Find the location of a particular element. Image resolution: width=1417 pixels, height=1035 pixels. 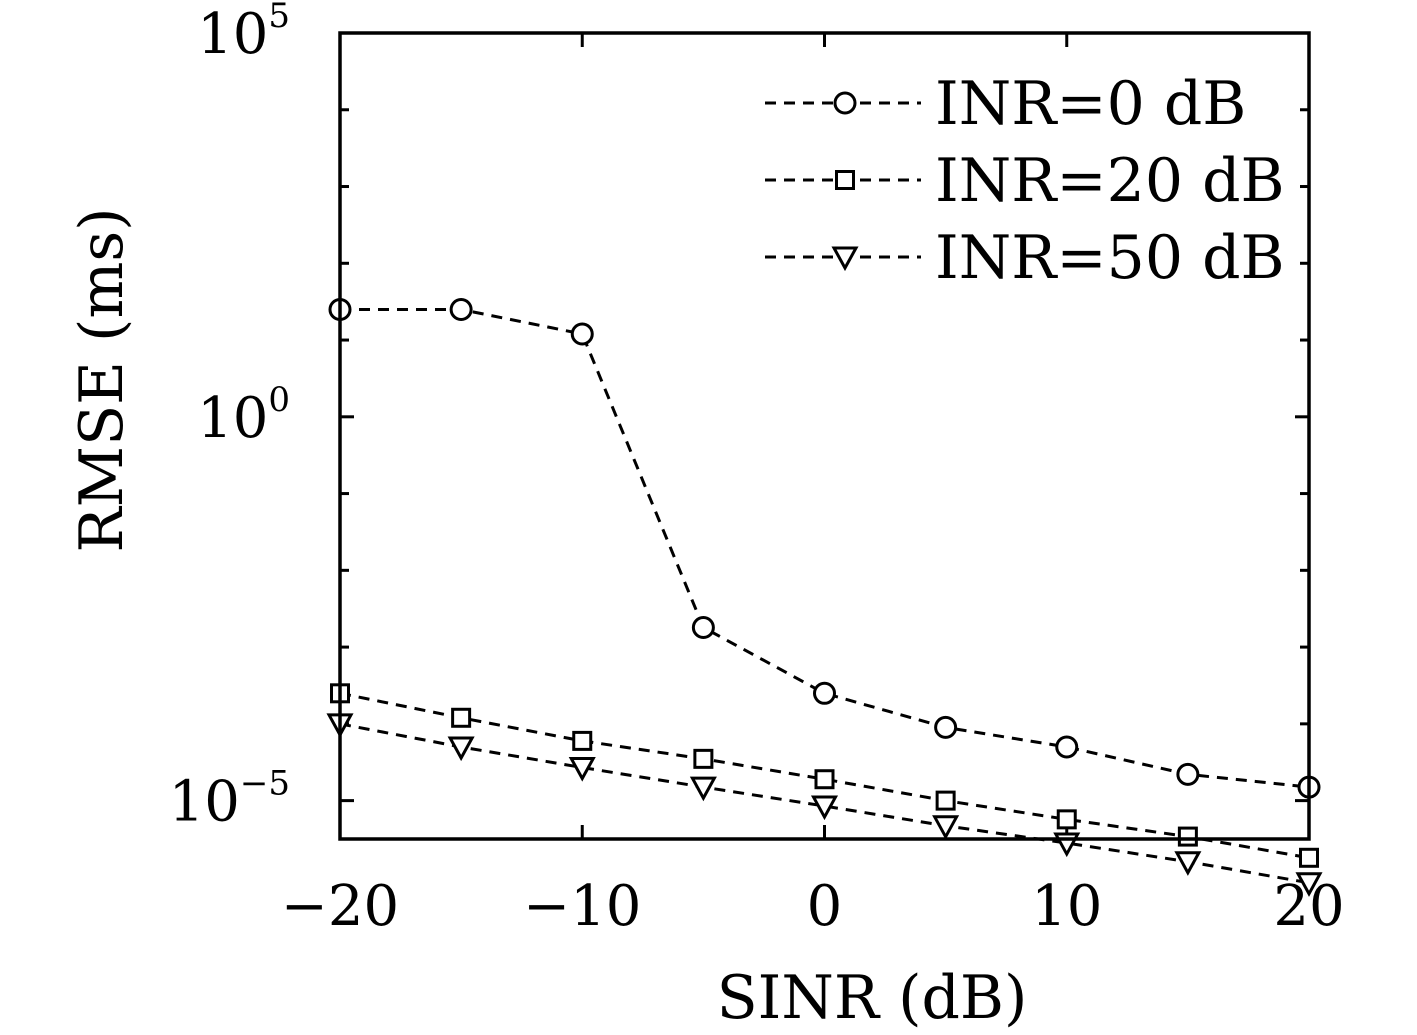

y-tick-label: 10⁻⁵ is located at coordinates (229, 799).